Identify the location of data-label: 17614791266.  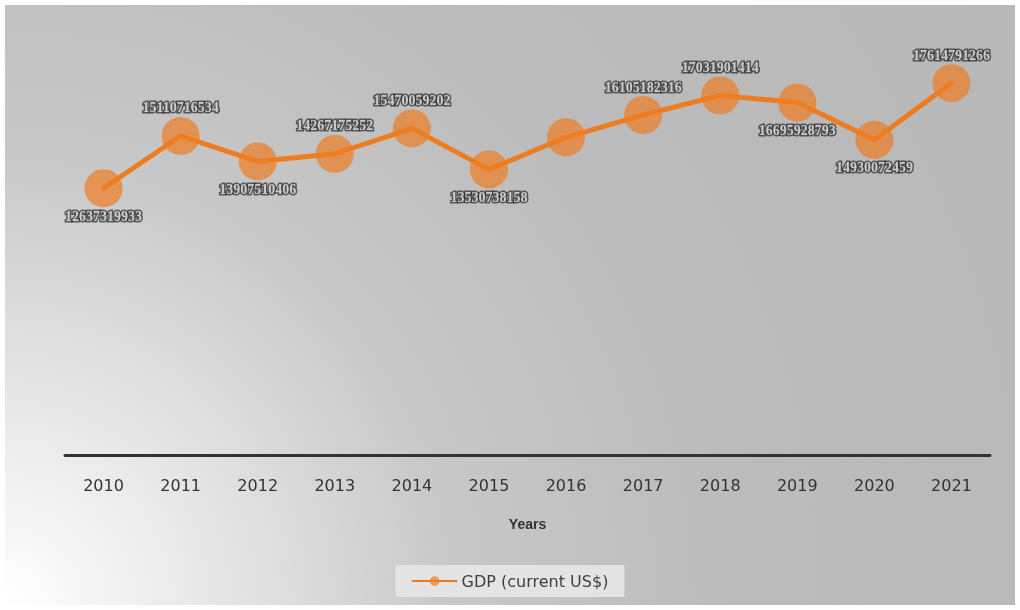
(951, 55).